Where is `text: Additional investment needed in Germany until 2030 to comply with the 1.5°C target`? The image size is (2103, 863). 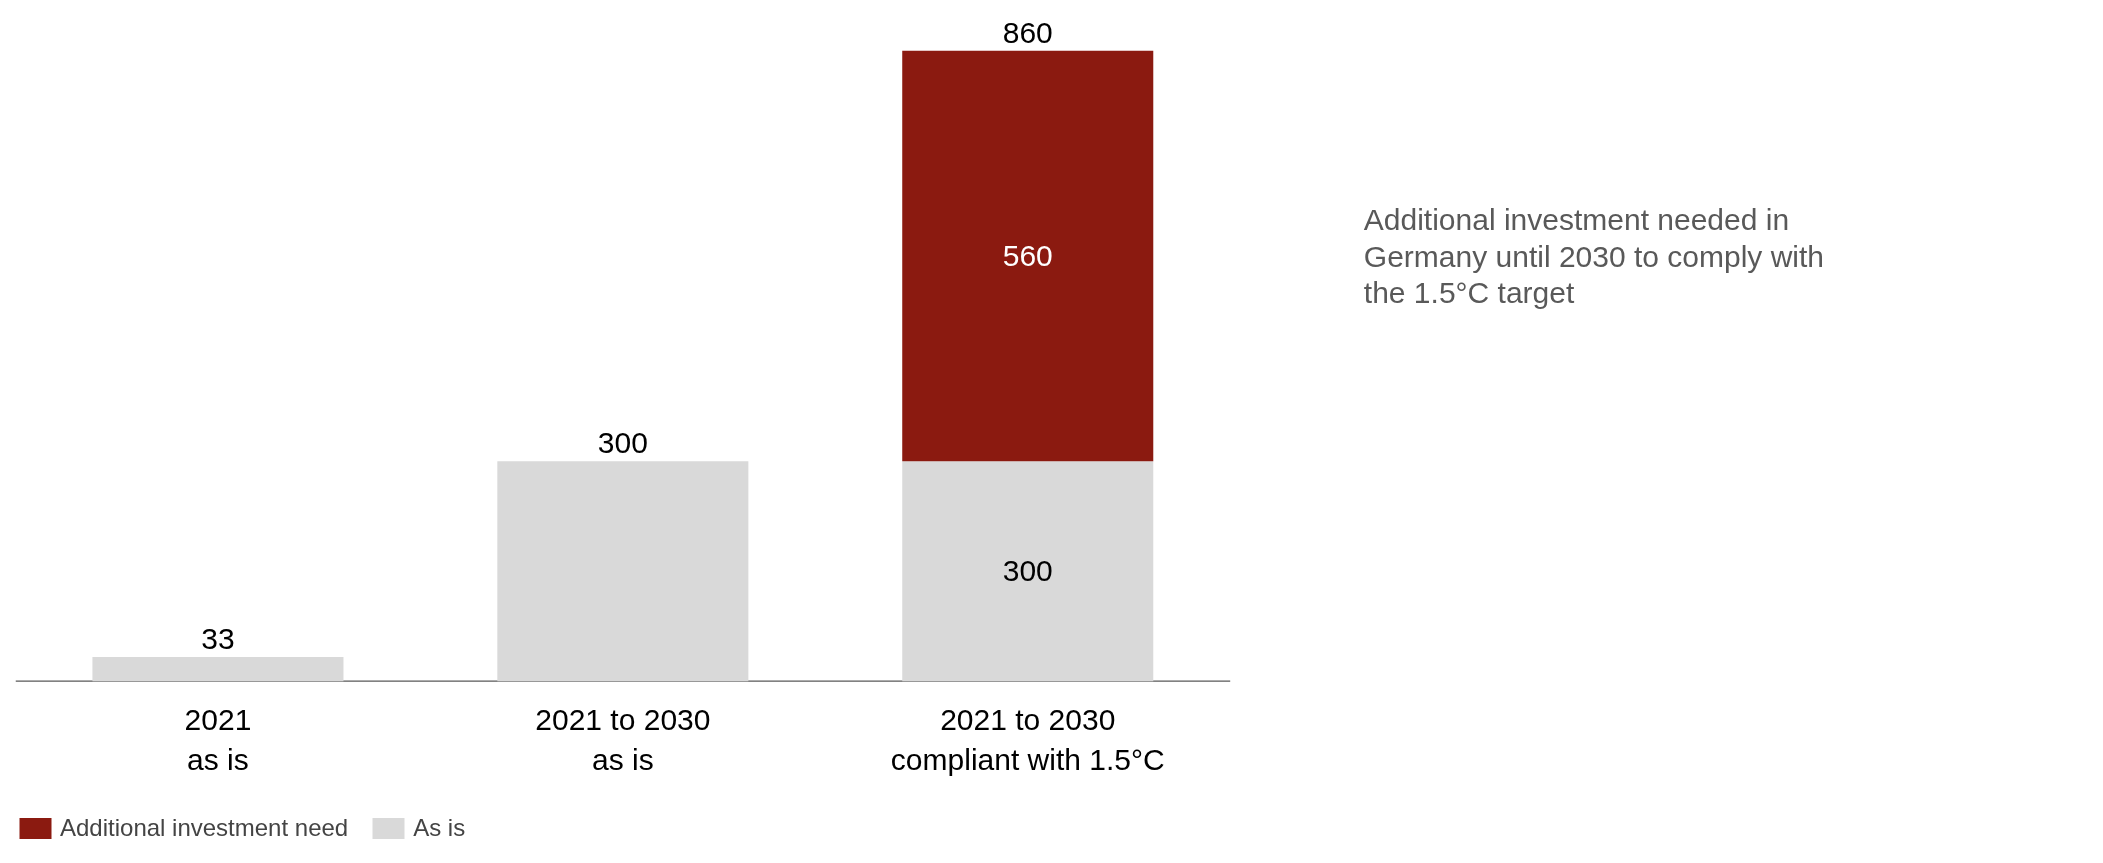
text: Additional investment needed in Germany until 2030 to comply with the 1.5°C target is located at coordinates (1594, 256).